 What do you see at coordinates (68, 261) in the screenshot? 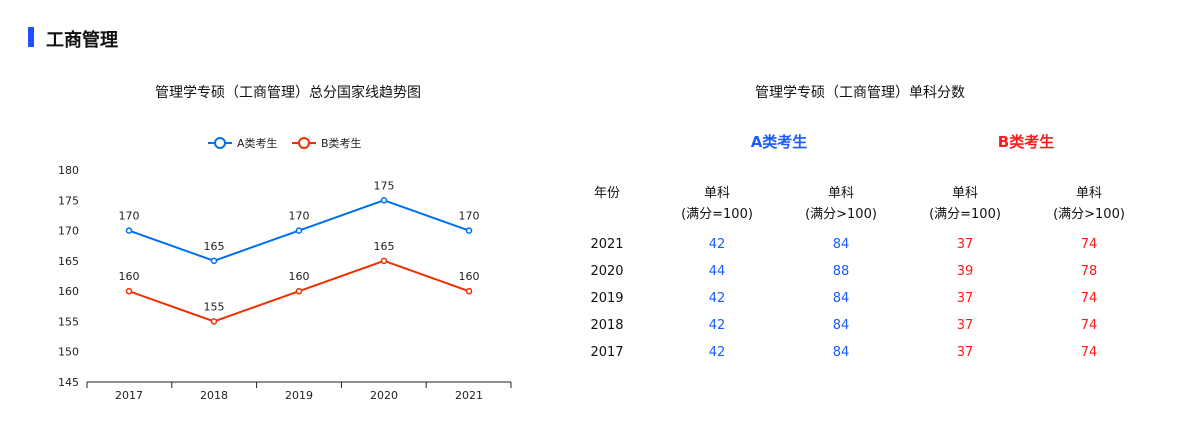
I see `y-tick-label: 165` at bounding box center [68, 261].